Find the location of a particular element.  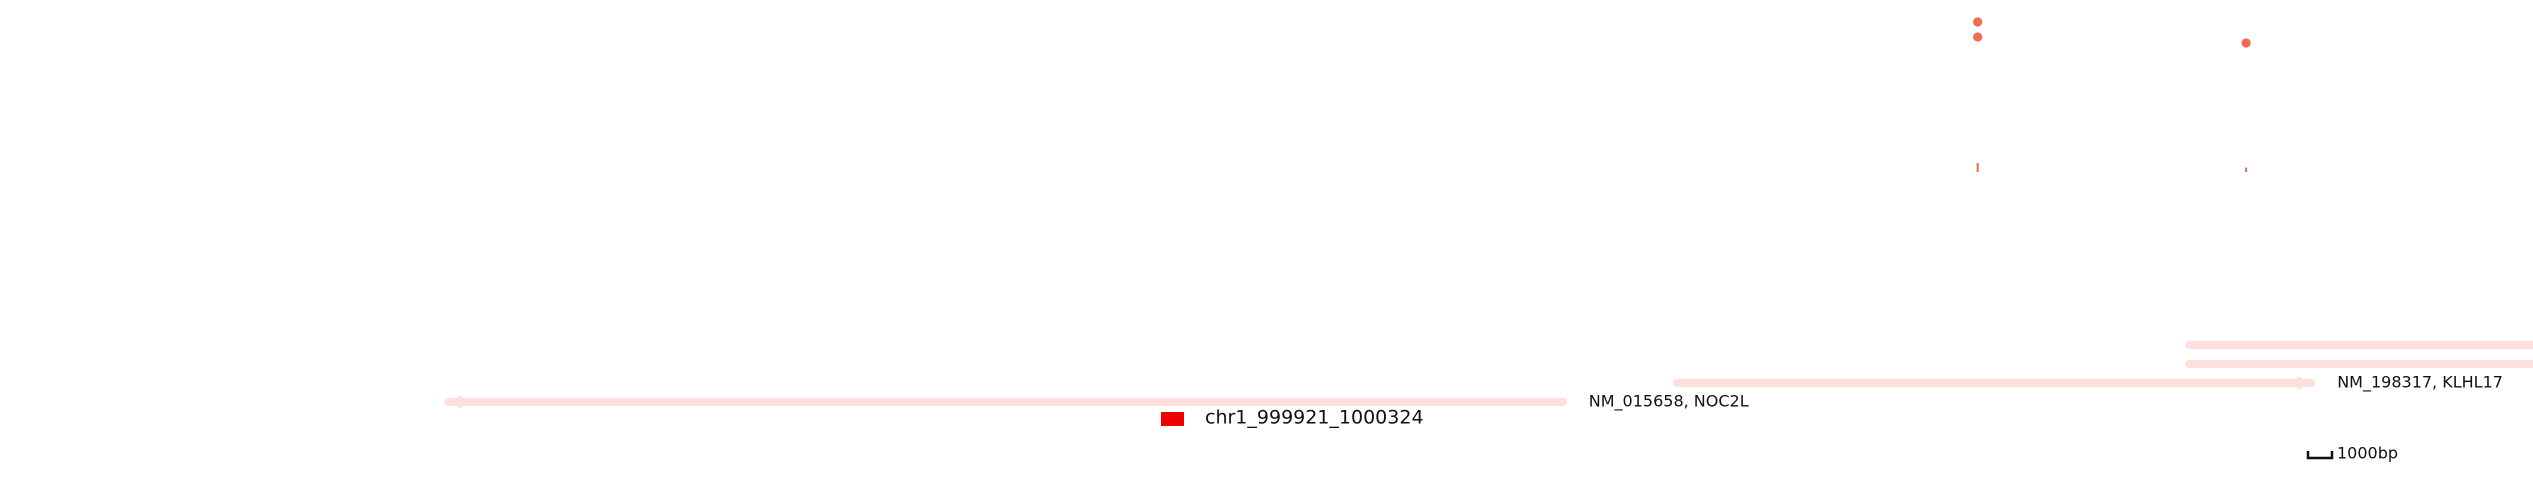

gene-transcript: NM_015658, NOC2L is located at coordinates (1096, 402).